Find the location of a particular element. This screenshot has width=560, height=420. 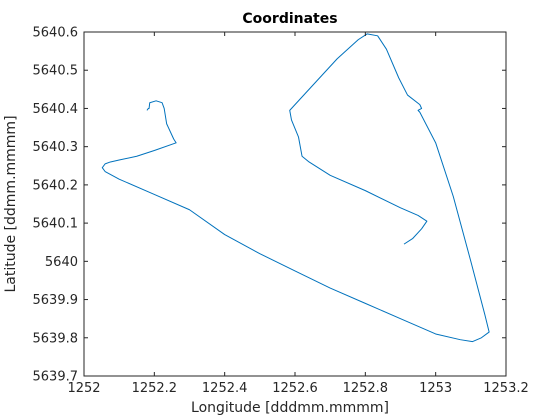

x-tick-label-0: 1252 is located at coordinates (83, 388).